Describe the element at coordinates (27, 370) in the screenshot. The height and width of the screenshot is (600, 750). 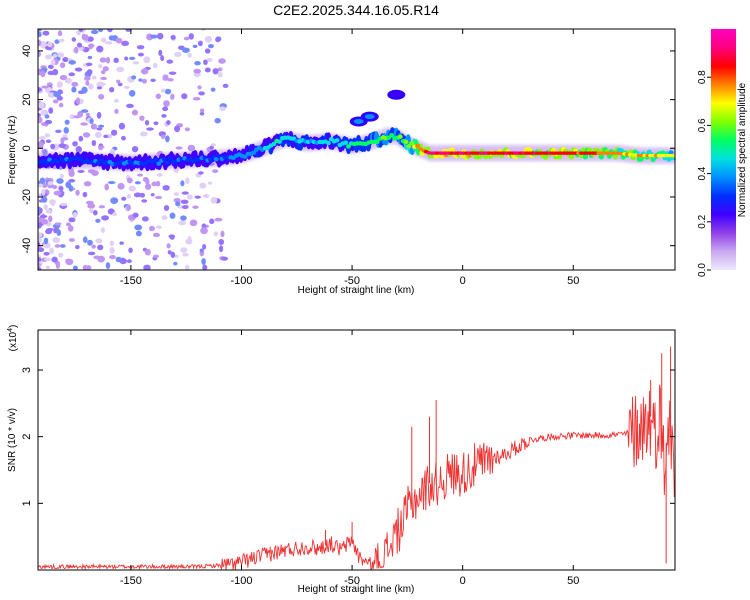
I see `y-tick-label: 3` at that location.